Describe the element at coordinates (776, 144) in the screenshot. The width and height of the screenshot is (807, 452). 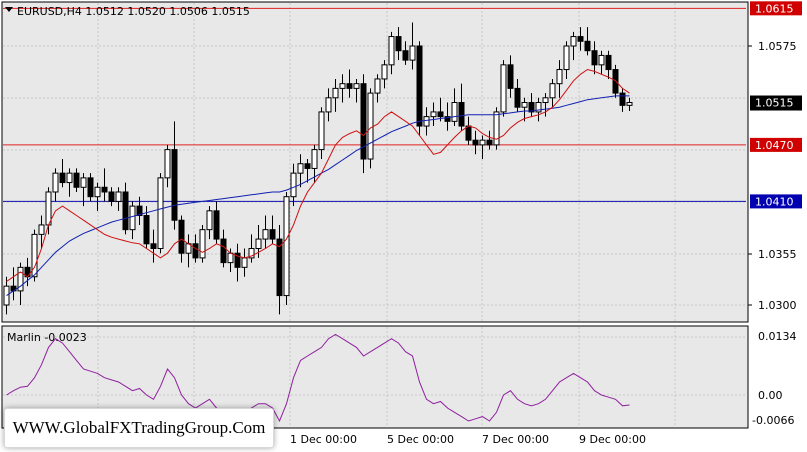
I see `level-box-2: 1.0470` at that location.